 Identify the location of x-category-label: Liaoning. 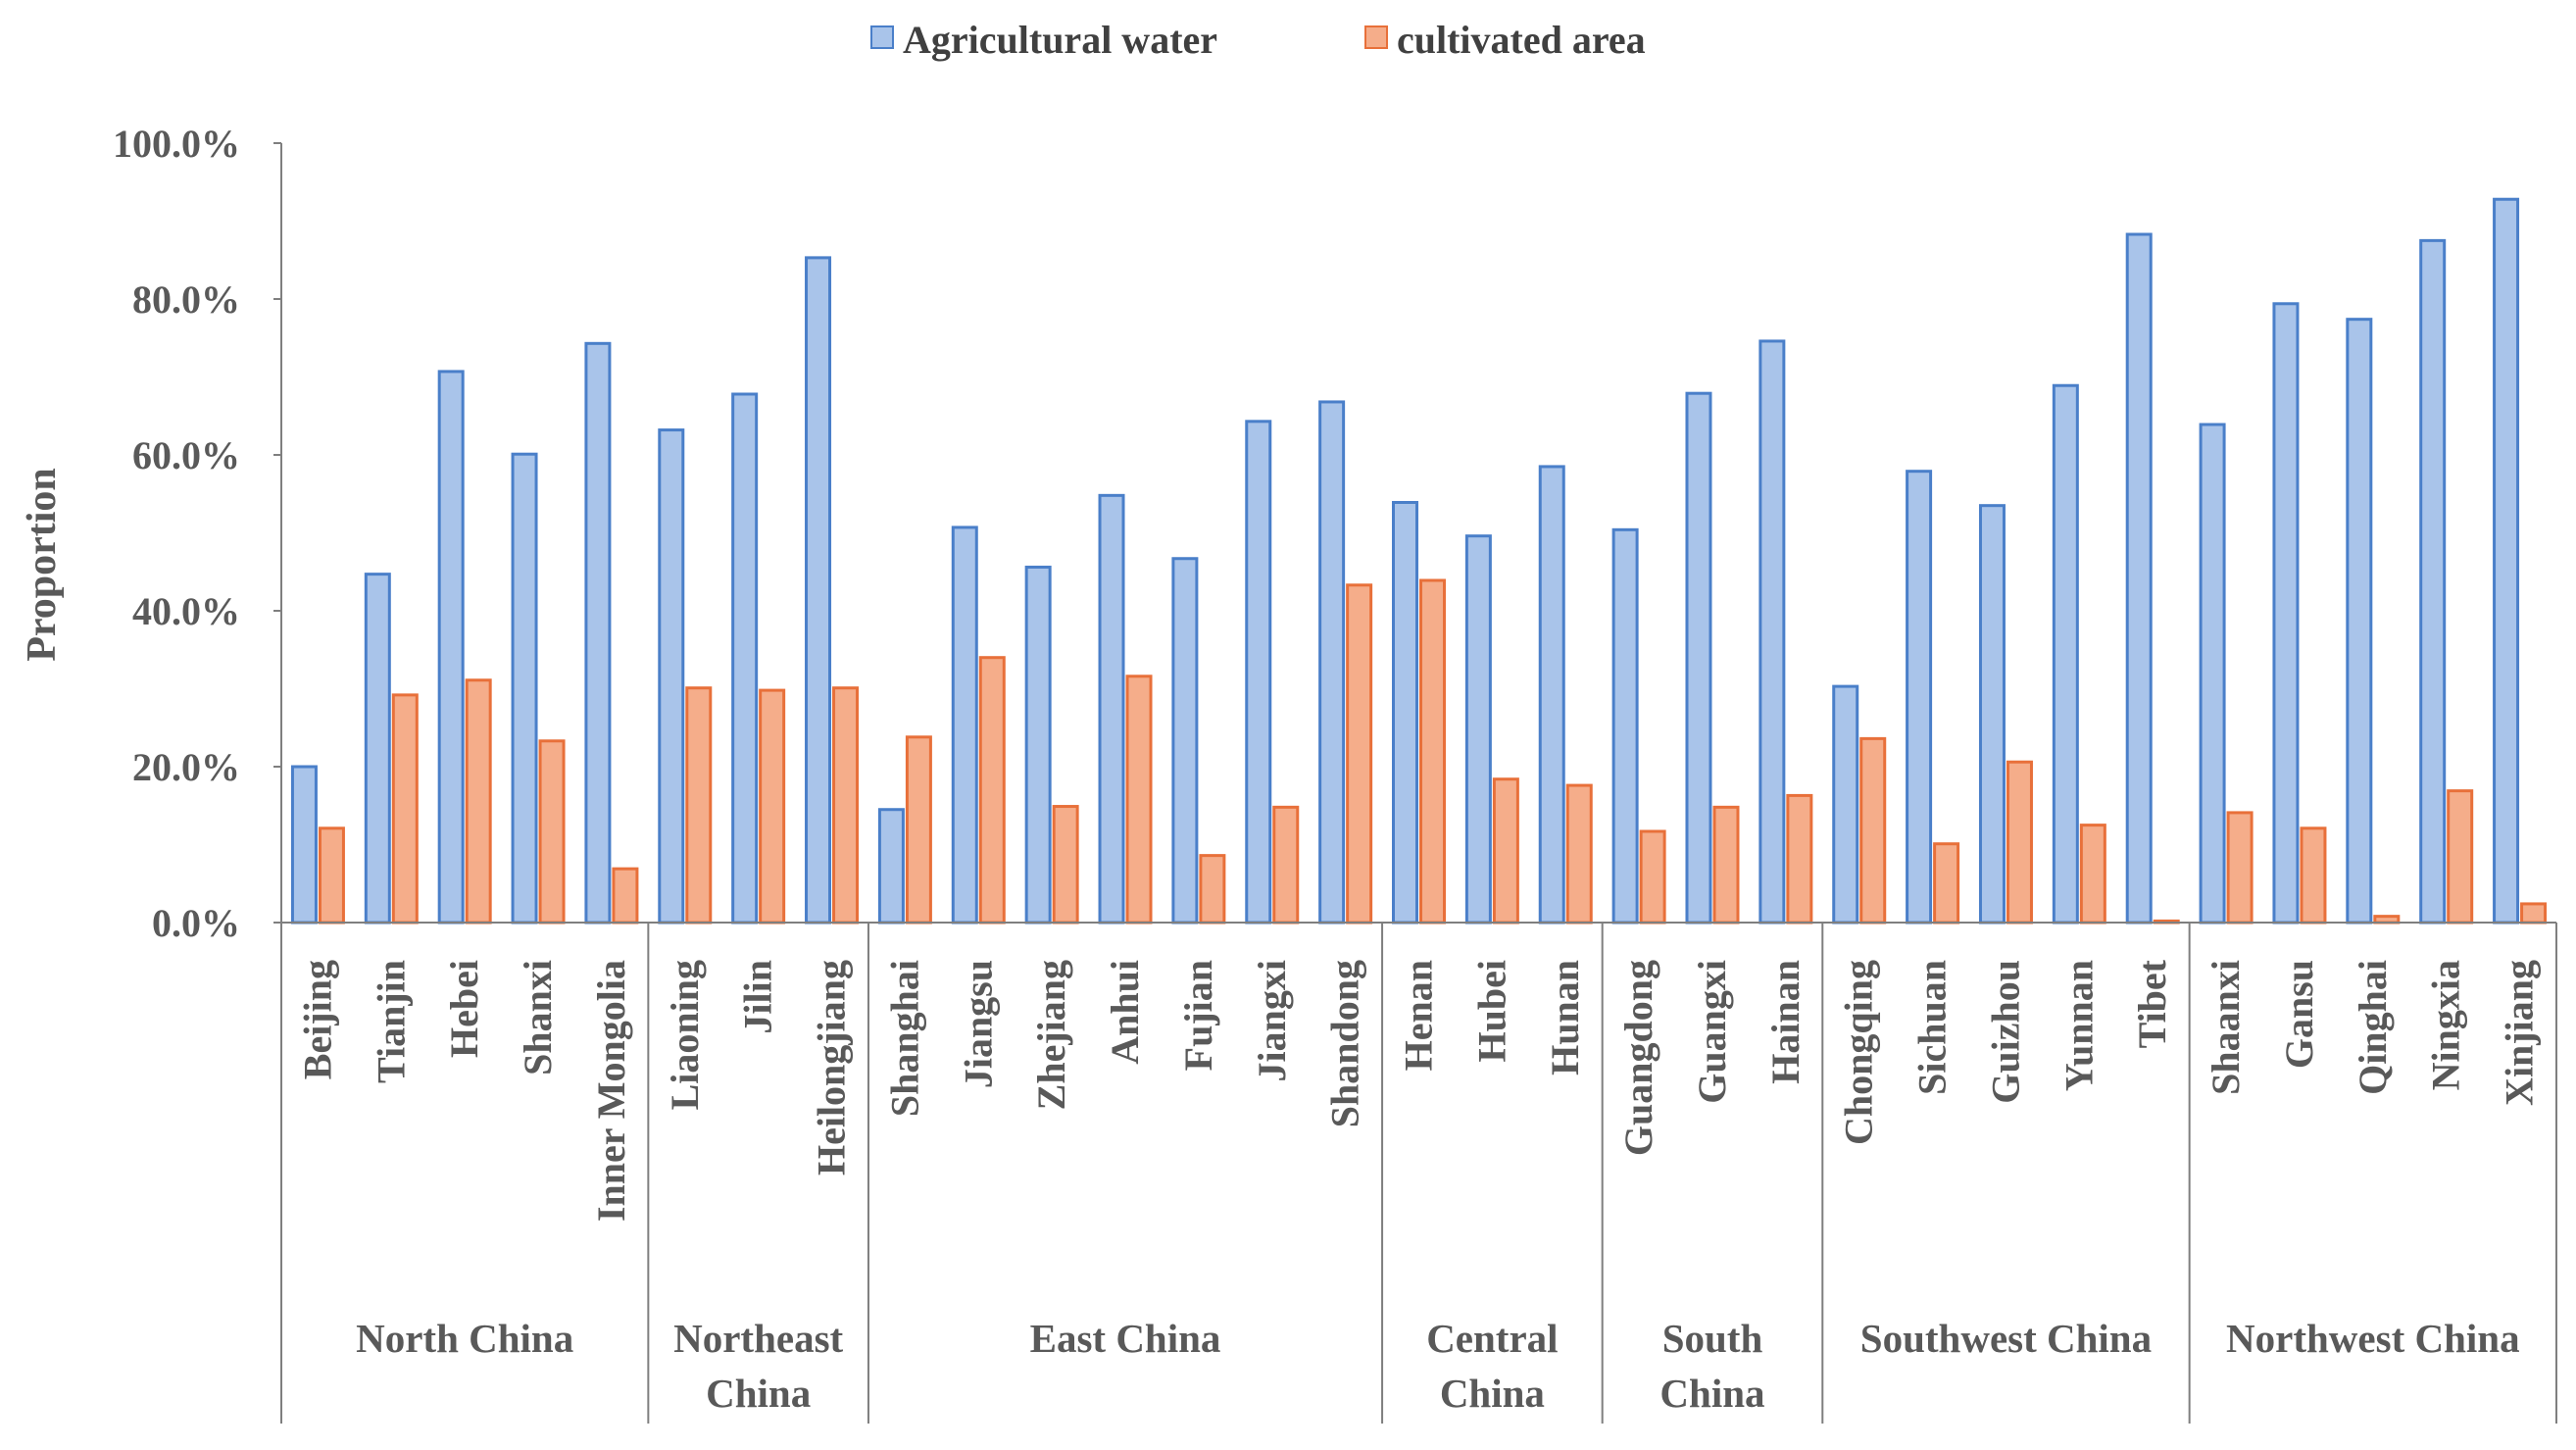
(685, 1035).